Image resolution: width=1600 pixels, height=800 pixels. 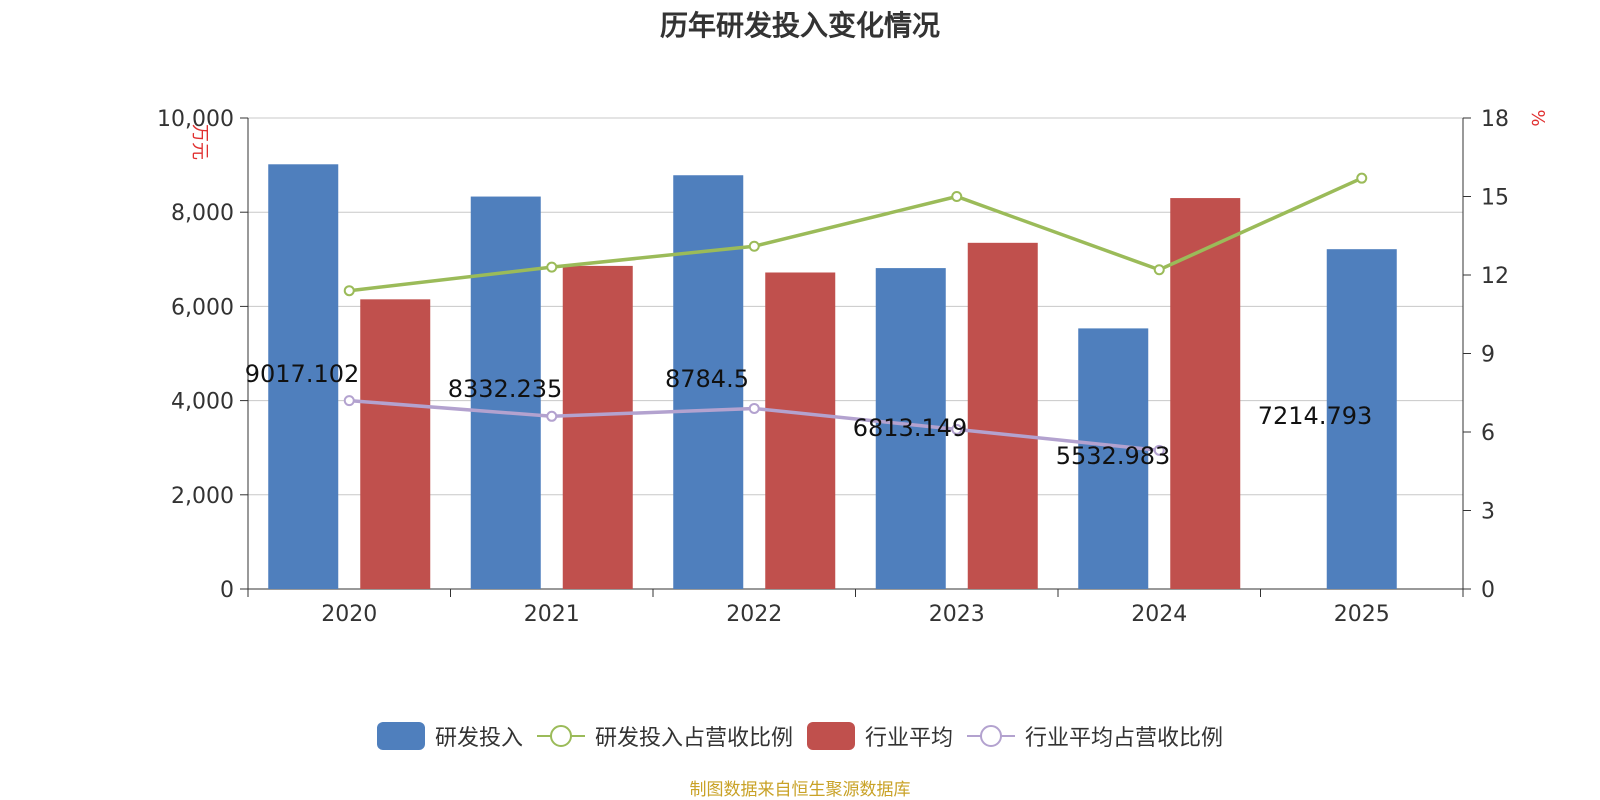 I want to click on y-left-tick-label: 2,000, so click(x=202, y=496).